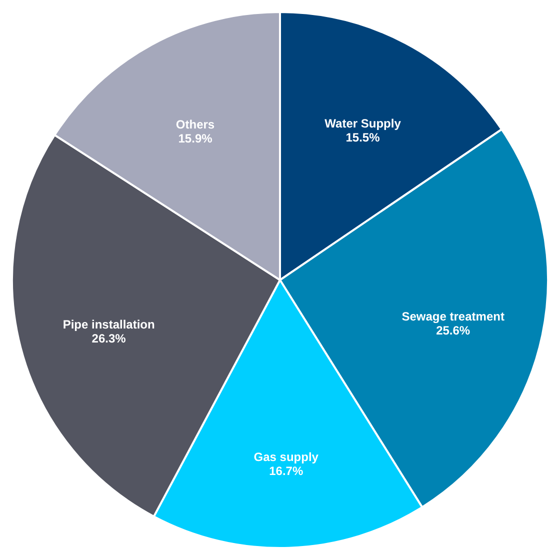 This screenshot has height=560, width=559. What do you see at coordinates (286, 457) in the screenshot?
I see `slice-label: Gas supply` at bounding box center [286, 457].